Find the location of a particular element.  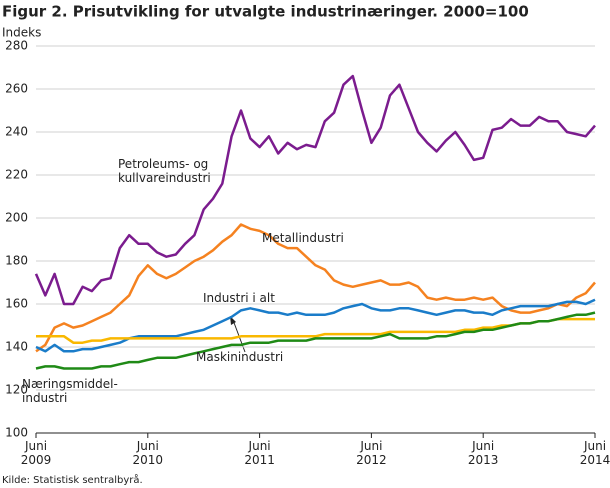

series-label: Industri i alt is located at coordinates (239, 298).